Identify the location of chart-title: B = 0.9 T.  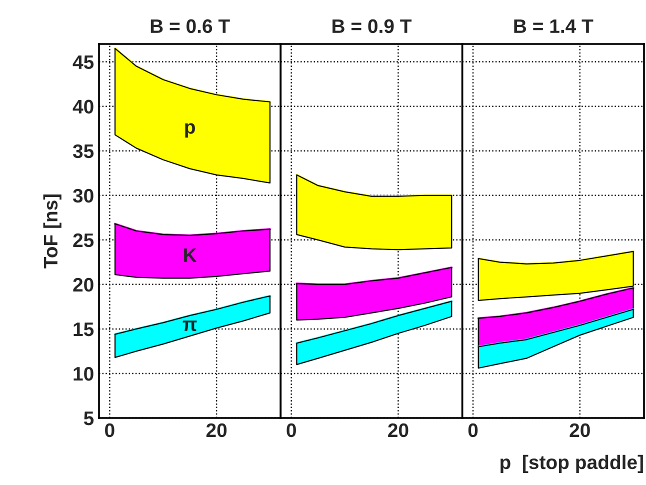
(372, 26).